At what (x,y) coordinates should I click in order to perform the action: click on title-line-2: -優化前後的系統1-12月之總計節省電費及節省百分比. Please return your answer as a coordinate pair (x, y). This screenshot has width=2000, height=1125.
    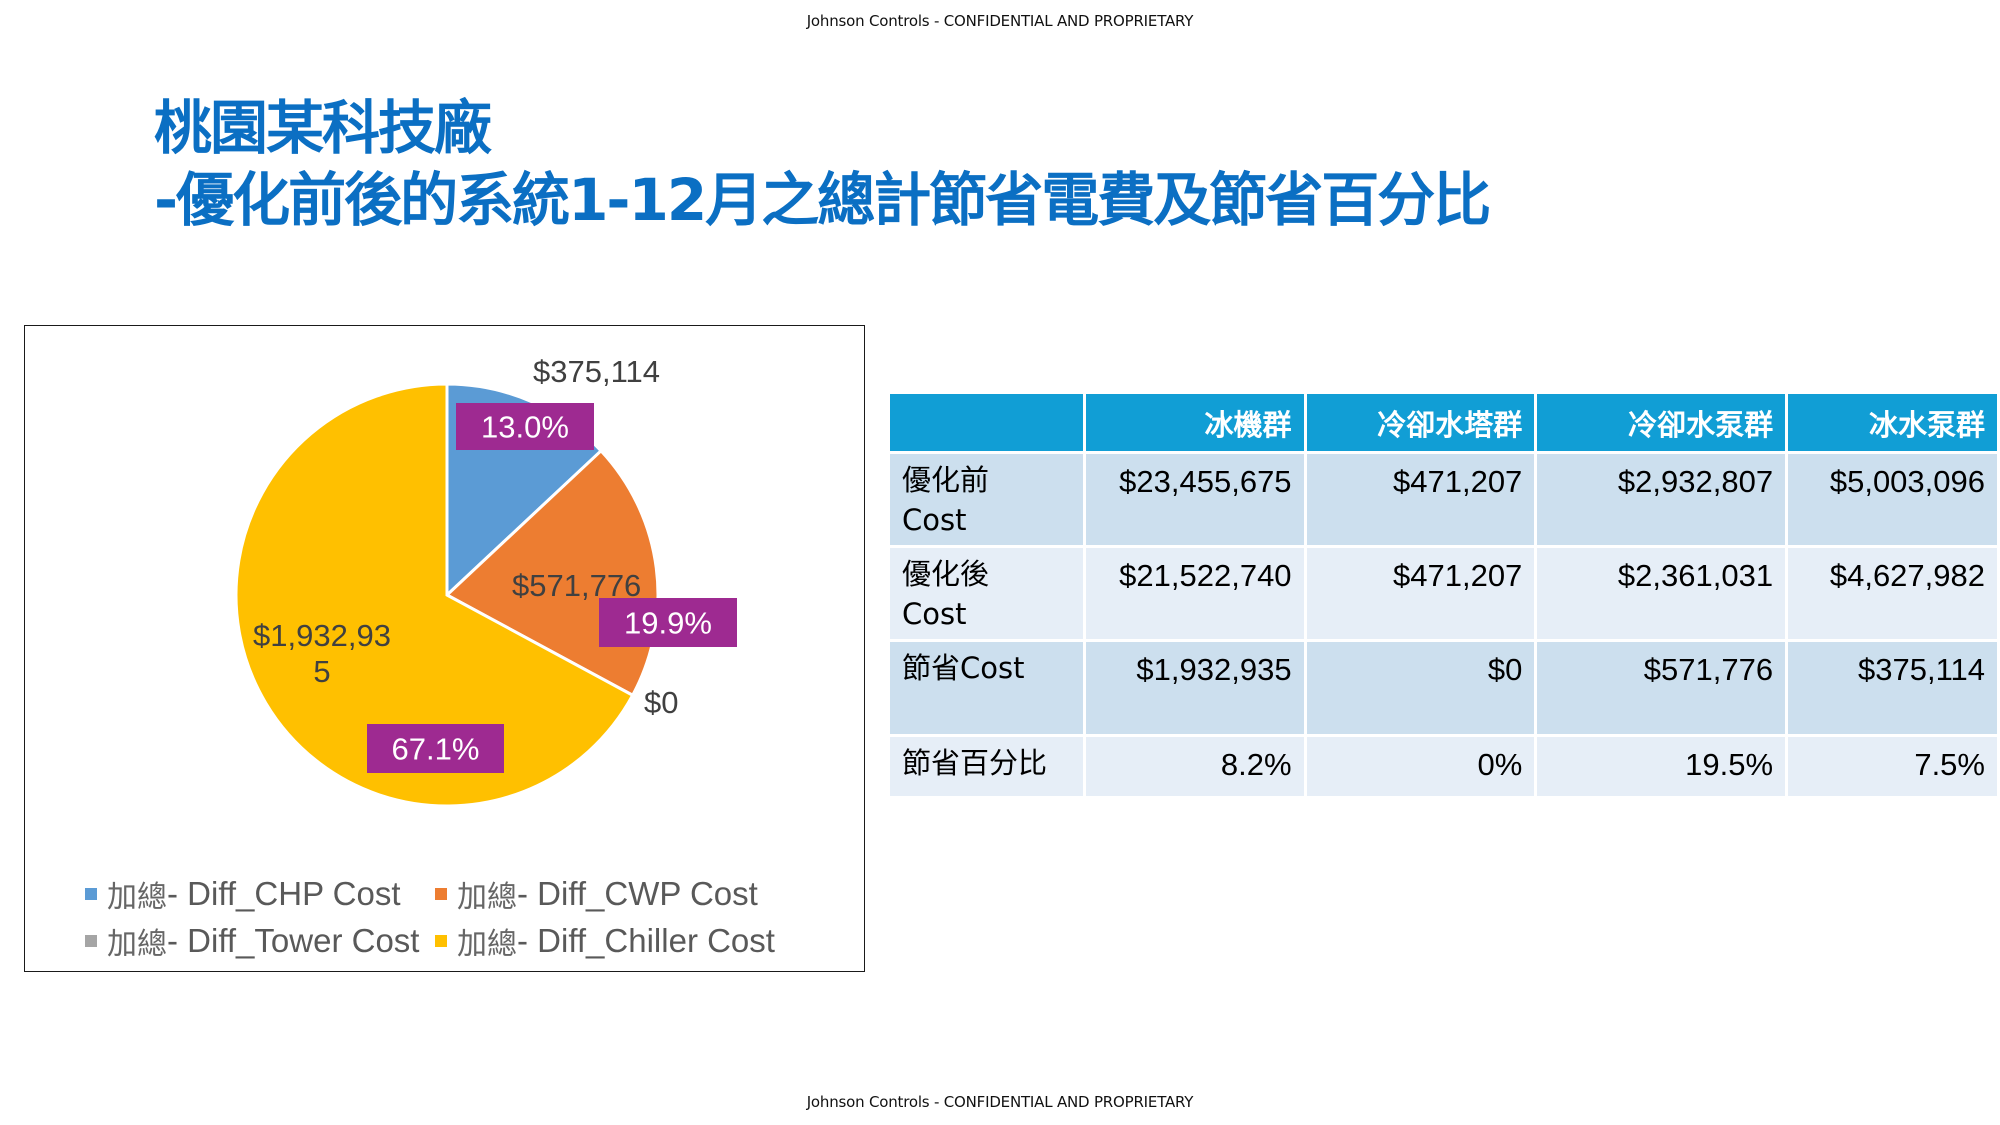
    Looking at the image, I should click on (822, 200).